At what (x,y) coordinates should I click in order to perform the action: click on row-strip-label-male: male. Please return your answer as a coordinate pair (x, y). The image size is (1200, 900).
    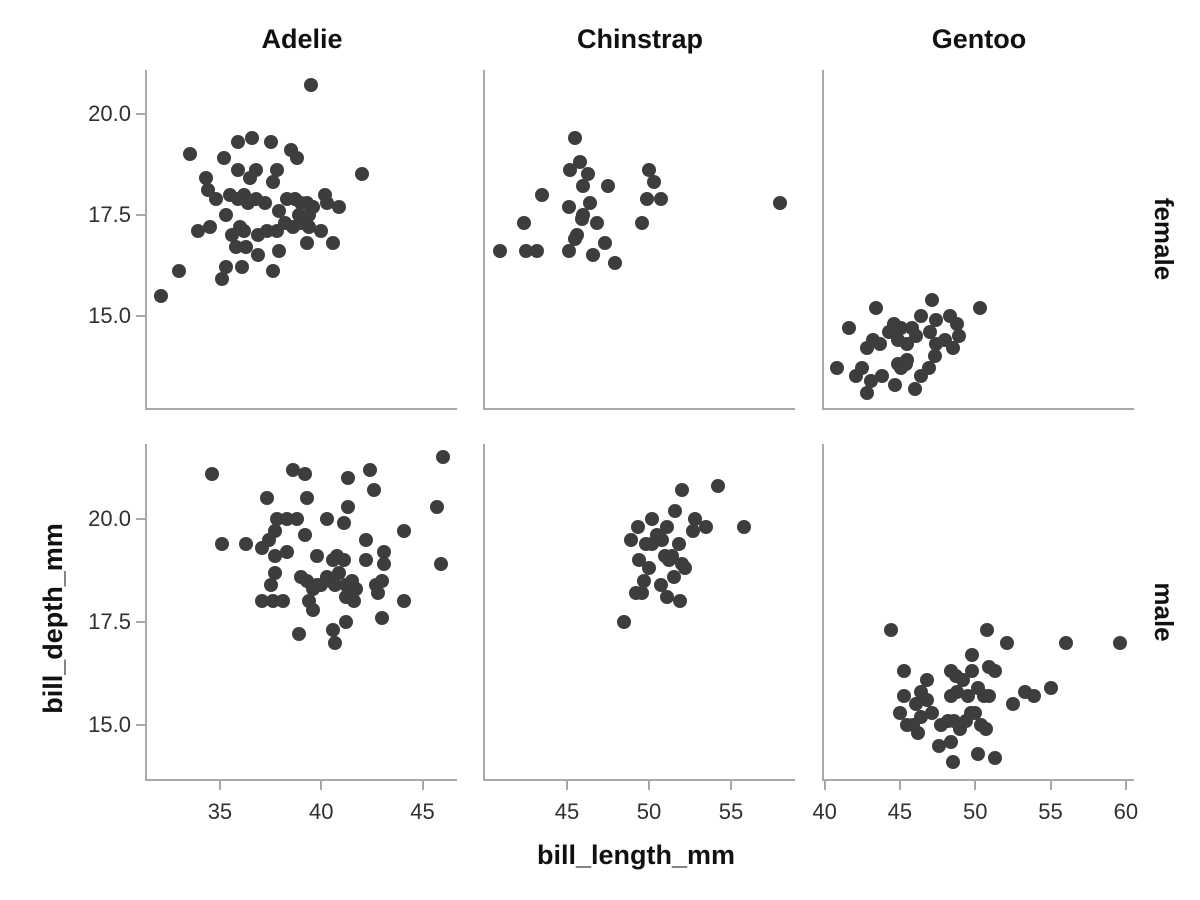
    Looking at the image, I should click on (1164, 611).